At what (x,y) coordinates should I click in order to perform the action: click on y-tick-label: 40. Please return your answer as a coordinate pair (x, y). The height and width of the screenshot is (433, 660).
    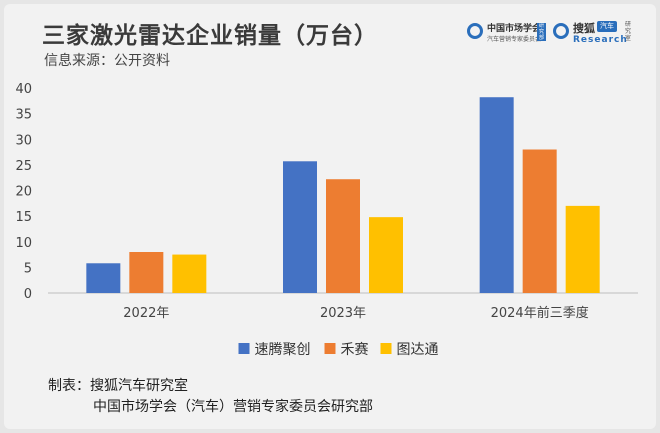
    Looking at the image, I should click on (23, 89).